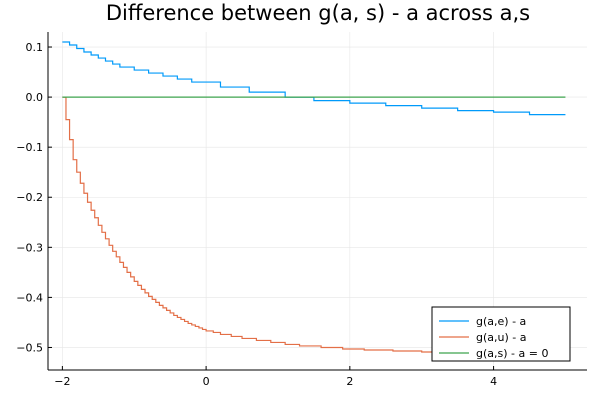  I want to click on y-tick-label: −0.2, so click(29, 197).